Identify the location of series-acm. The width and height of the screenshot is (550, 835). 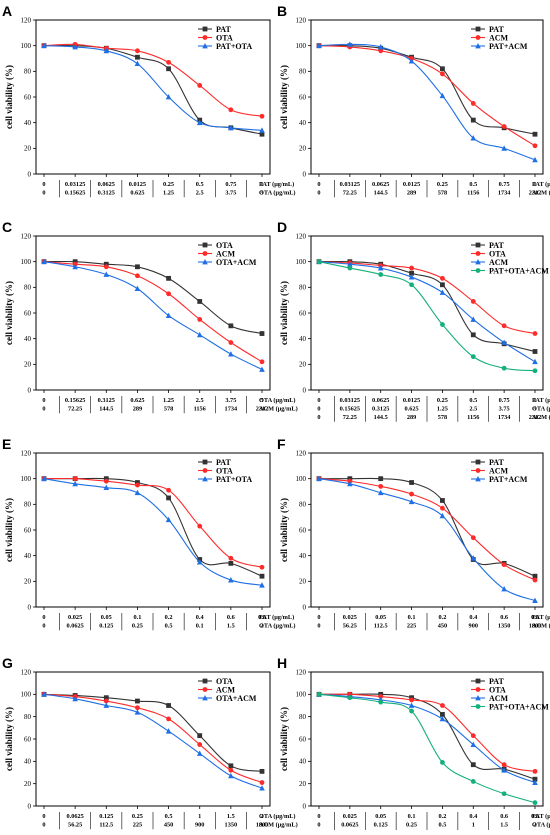
(427, 529).